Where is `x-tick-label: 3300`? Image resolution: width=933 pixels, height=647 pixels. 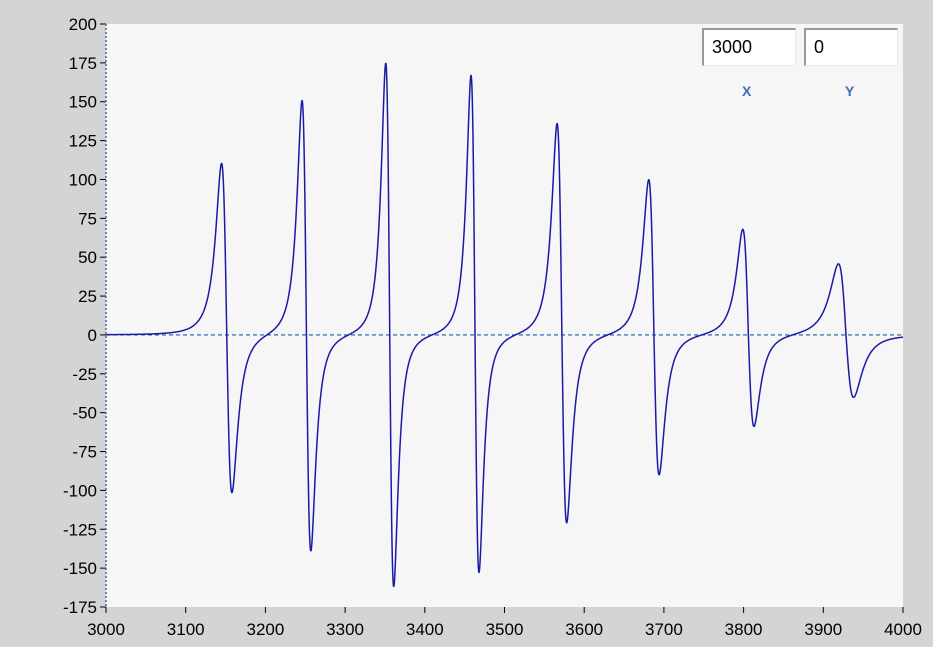
x-tick-label: 3300 is located at coordinates (345, 629).